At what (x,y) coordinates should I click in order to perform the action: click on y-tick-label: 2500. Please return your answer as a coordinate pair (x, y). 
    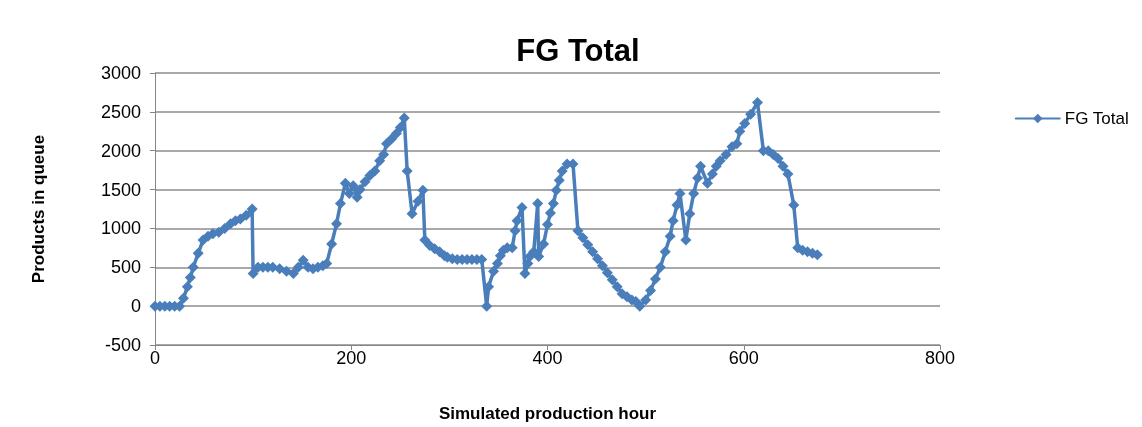
    Looking at the image, I should click on (120, 111).